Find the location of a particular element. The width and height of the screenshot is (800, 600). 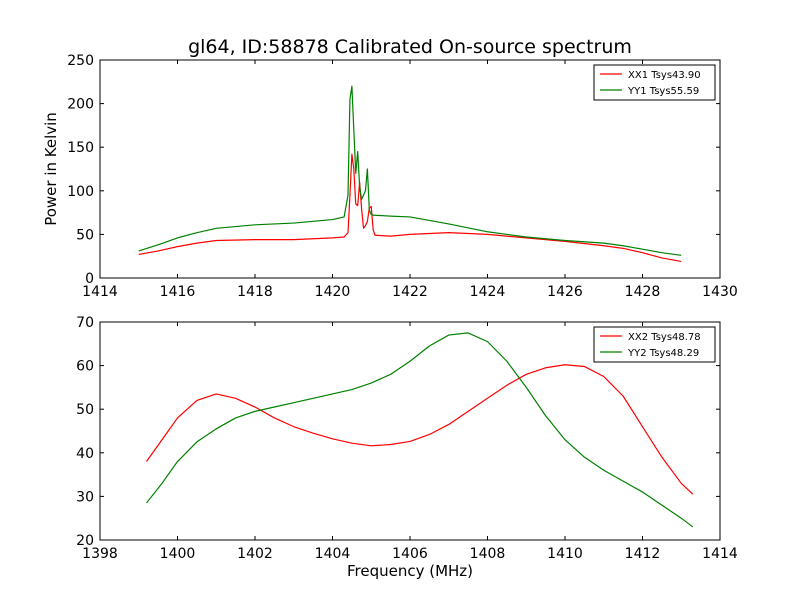

top-y-tick-label: 50 is located at coordinates (85, 235).